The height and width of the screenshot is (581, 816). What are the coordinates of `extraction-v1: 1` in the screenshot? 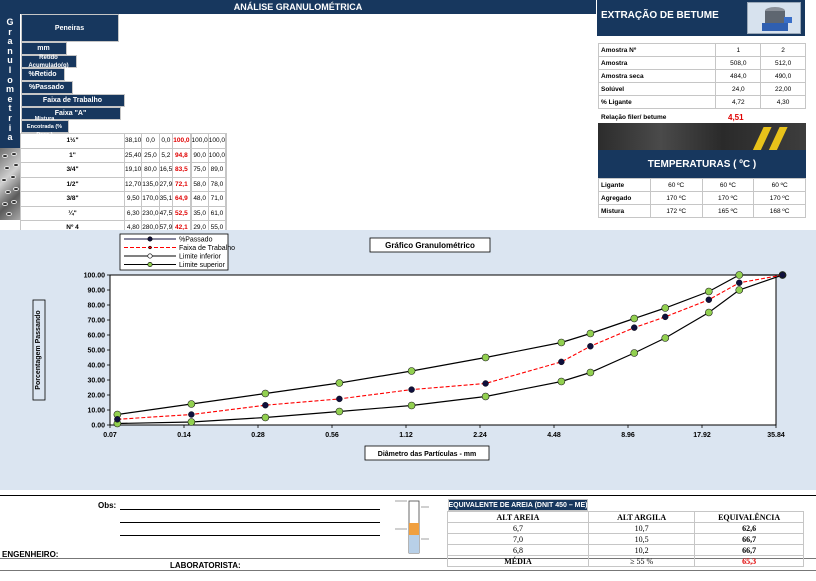 It's located at (738, 50).